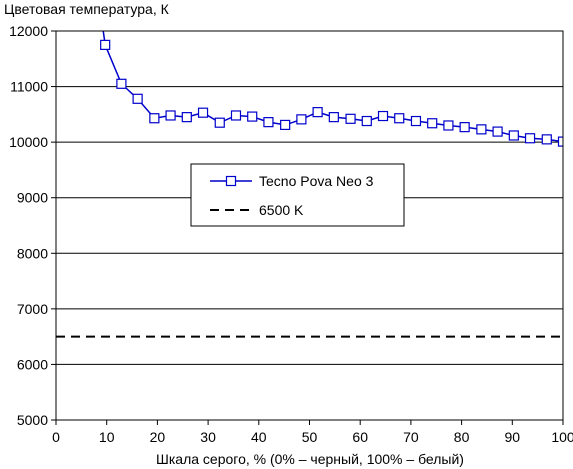  Describe the element at coordinates (360, 437) in the screenshot. I see `x-tick-label: 60` at that location.